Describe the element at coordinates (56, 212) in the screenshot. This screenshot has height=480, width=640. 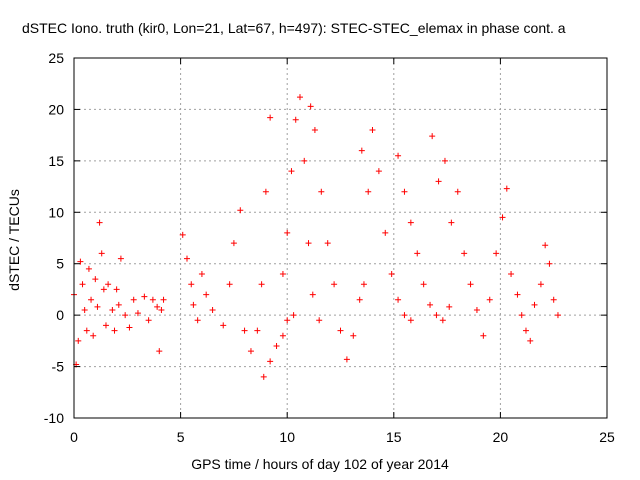
I see `y-tick-label: 10` at that location.